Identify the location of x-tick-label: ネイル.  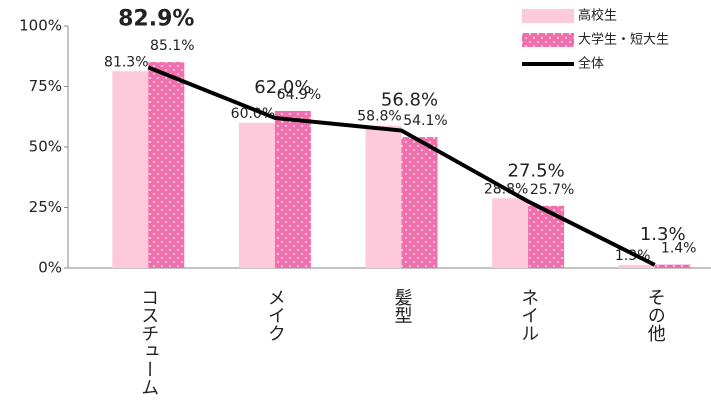
(529, 315).